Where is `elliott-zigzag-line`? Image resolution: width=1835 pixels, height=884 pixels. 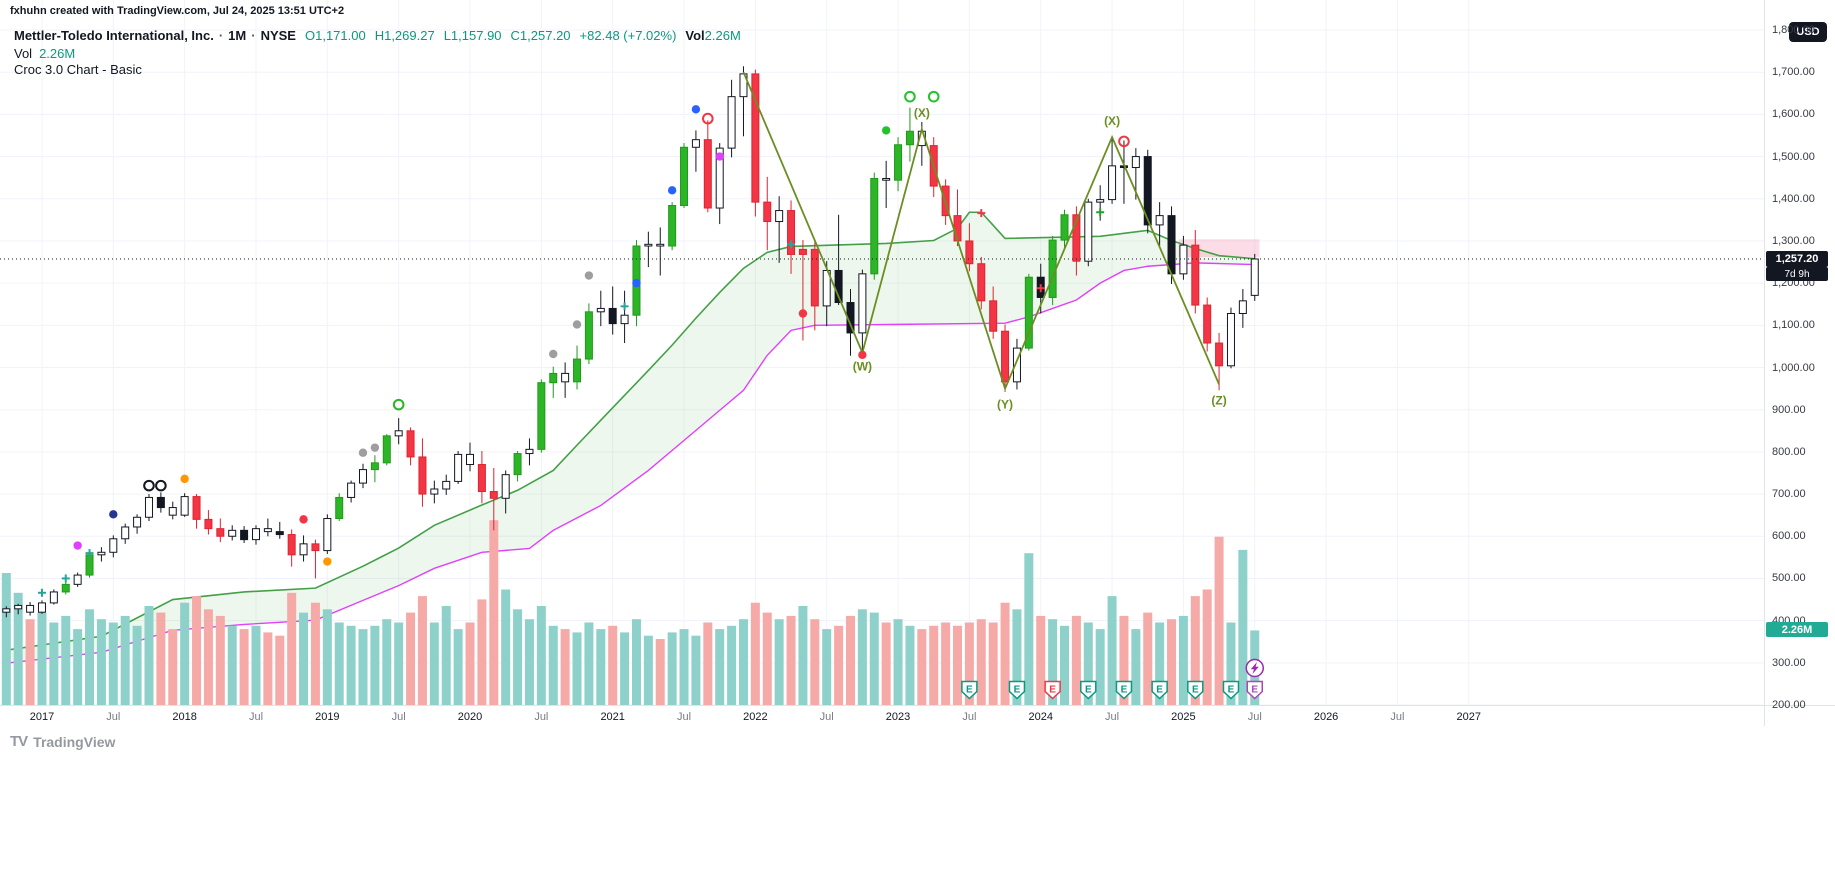
elliott-zigzag-line is located at coordinates (981, 231).